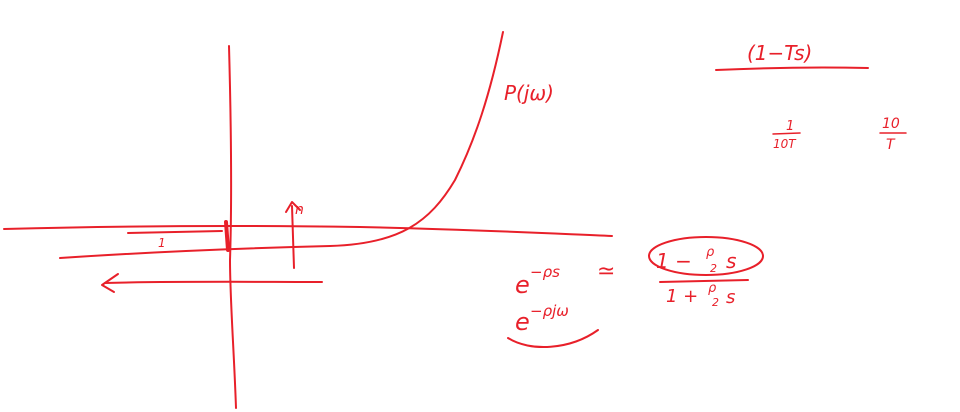  What do you see at coordinates (293, 207) in the screenshot?
I see `vertical-arrow-head` at bounding box center [293, 207].